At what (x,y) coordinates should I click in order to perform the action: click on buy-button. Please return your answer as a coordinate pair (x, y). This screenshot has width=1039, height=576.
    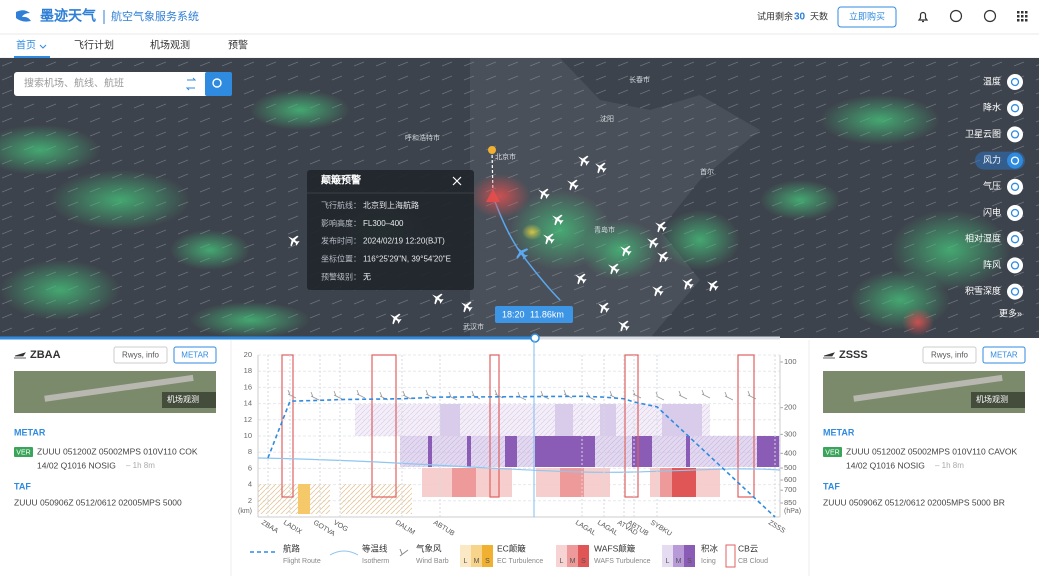
    Looking at the image, I should click on (867, 17).